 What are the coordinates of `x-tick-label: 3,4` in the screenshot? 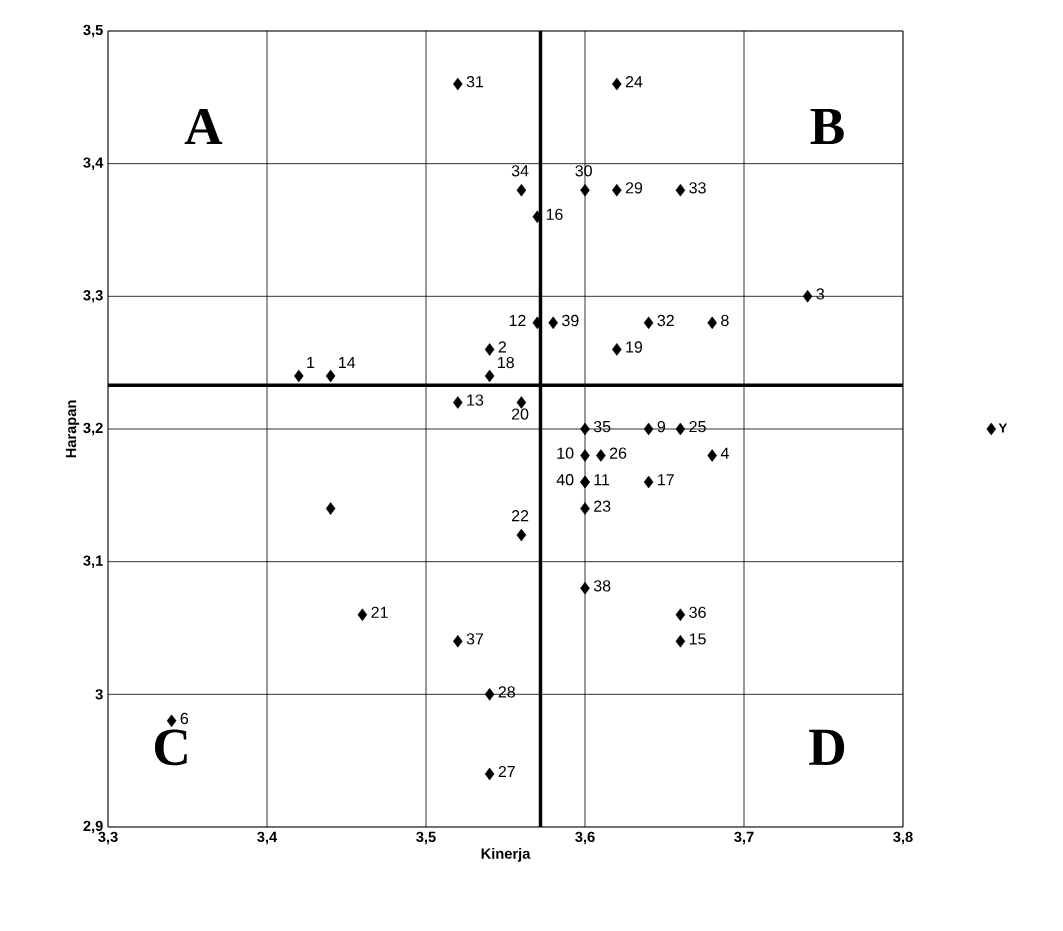 It's located at (267, 838).